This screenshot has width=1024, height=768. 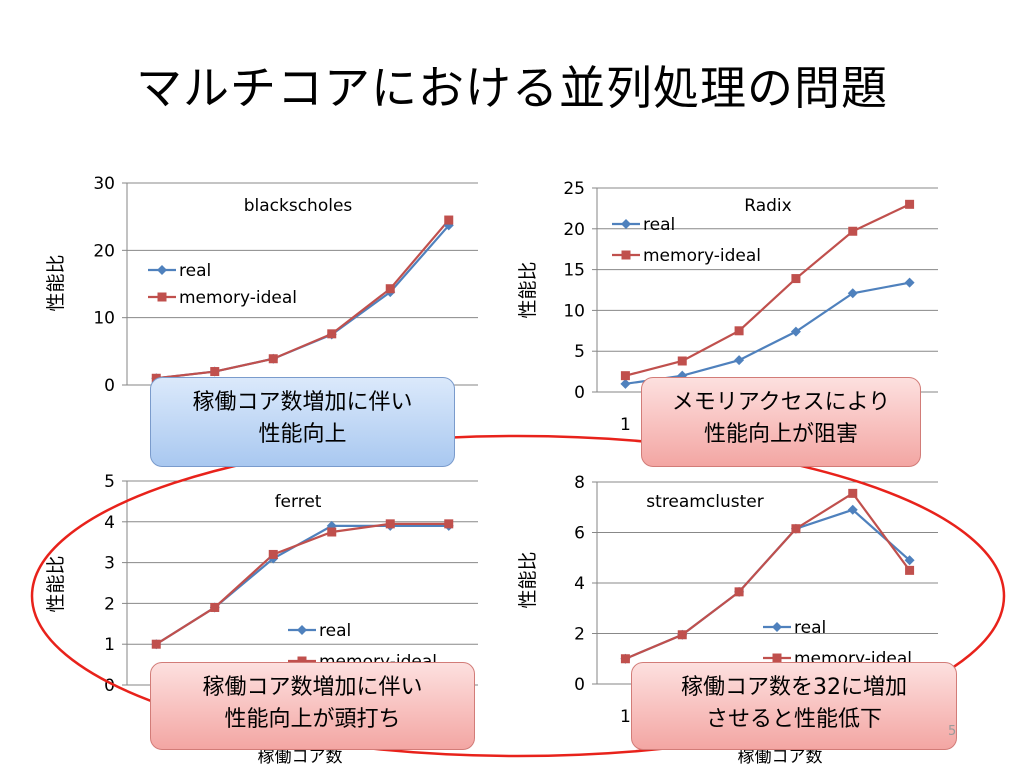 What do you see at coordinates (781, 402) in the screenshot?
I see `callout-line: メモリアクセスにより` at bounding box center [781, 402].